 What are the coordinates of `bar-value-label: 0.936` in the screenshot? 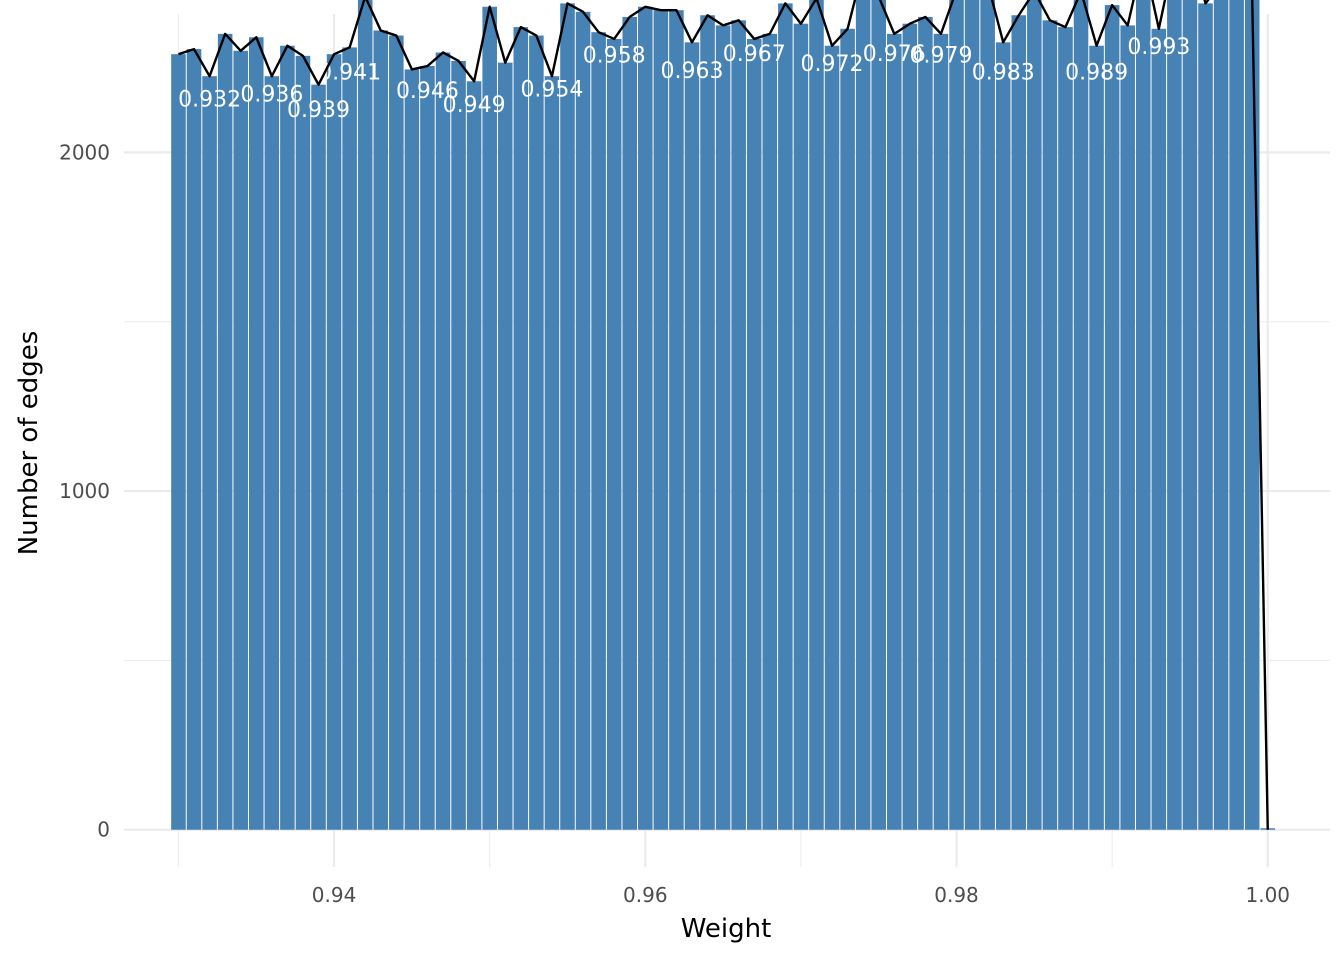 It's located at (271, 95).